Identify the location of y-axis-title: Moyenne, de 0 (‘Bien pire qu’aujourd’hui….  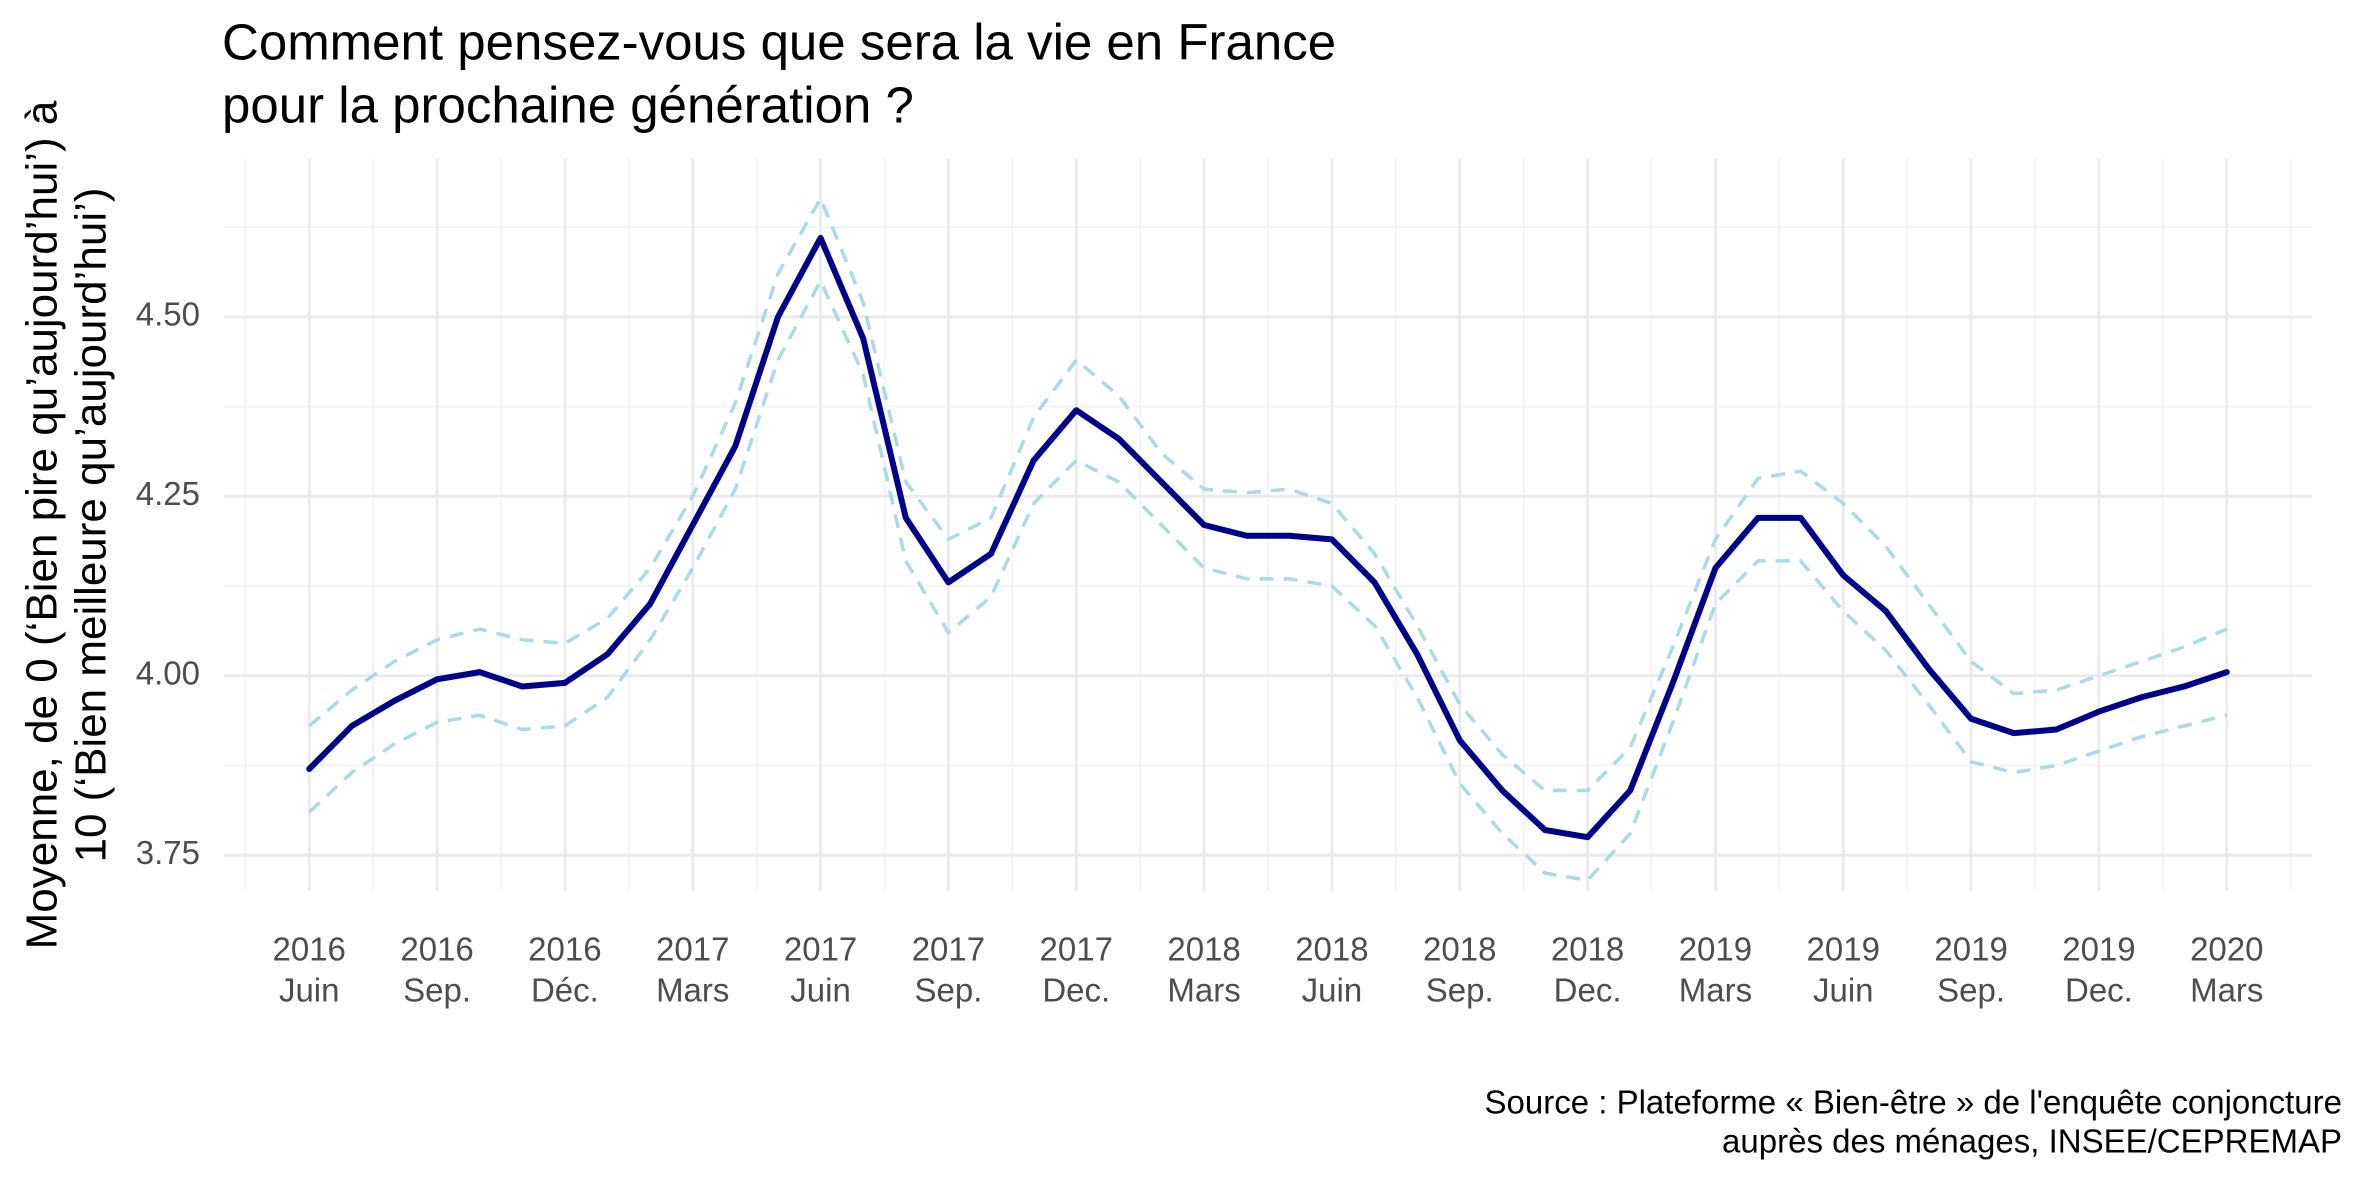
(67, 524).